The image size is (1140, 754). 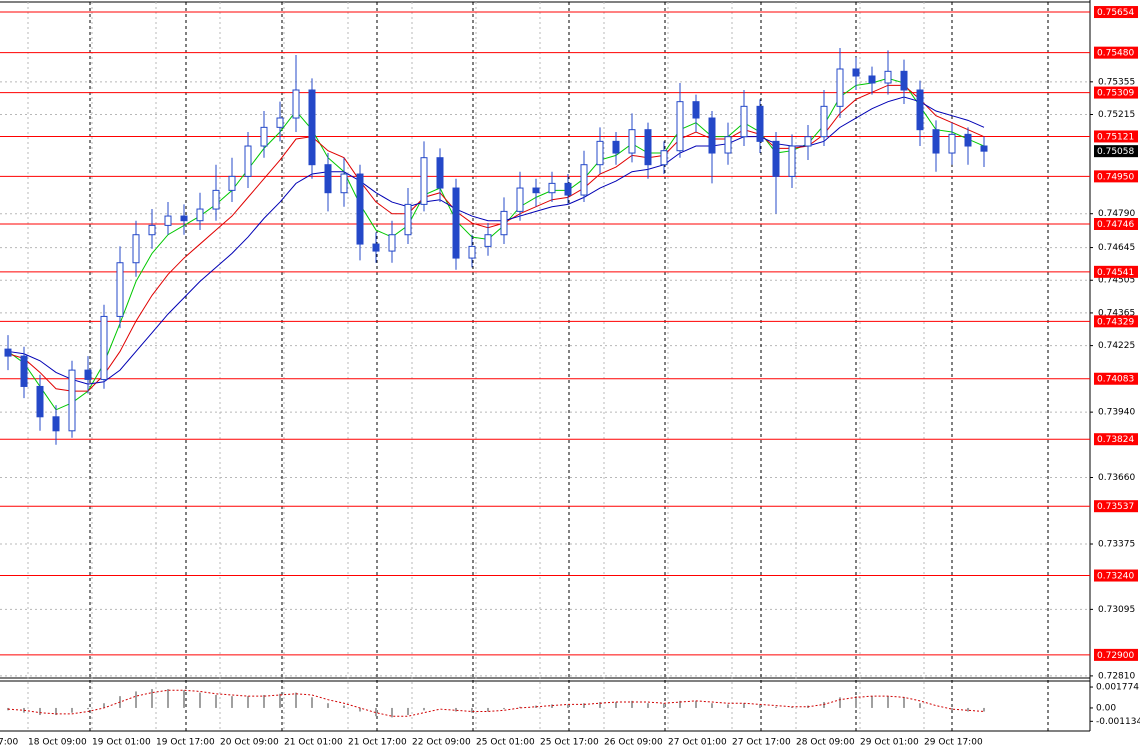 What do you see at coordinates (889, 743) in the screenshot?
I see `x-tick-label: 29 Oct 01:00` at bounding box center [889, 743].